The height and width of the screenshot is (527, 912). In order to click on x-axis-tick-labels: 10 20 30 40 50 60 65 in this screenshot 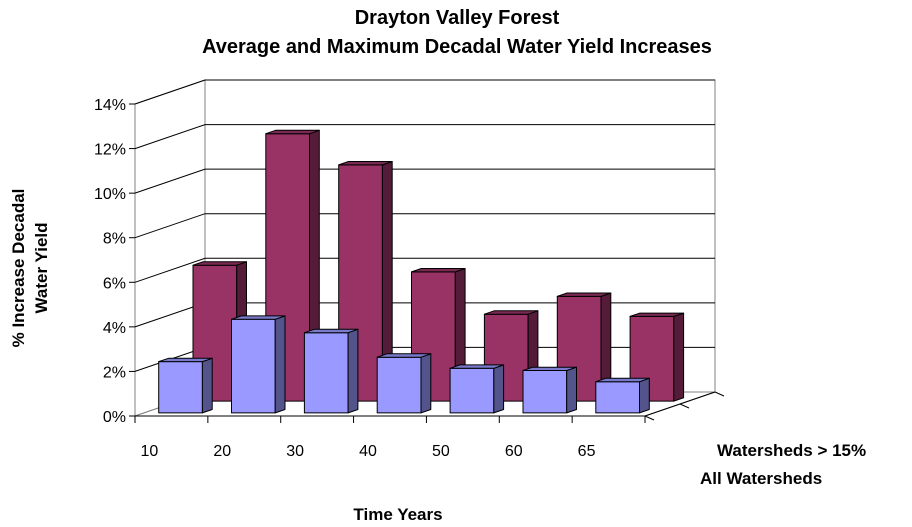, I will do `click(368, 451)`.